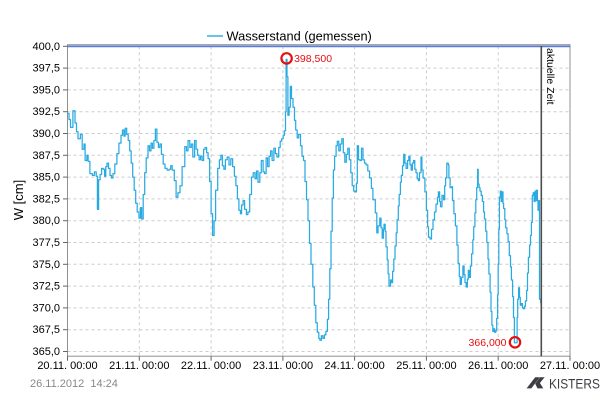 This screenshot has width=600, height=400. I want to click on svg-text: 20.11. 00:00, so click(67, 366).